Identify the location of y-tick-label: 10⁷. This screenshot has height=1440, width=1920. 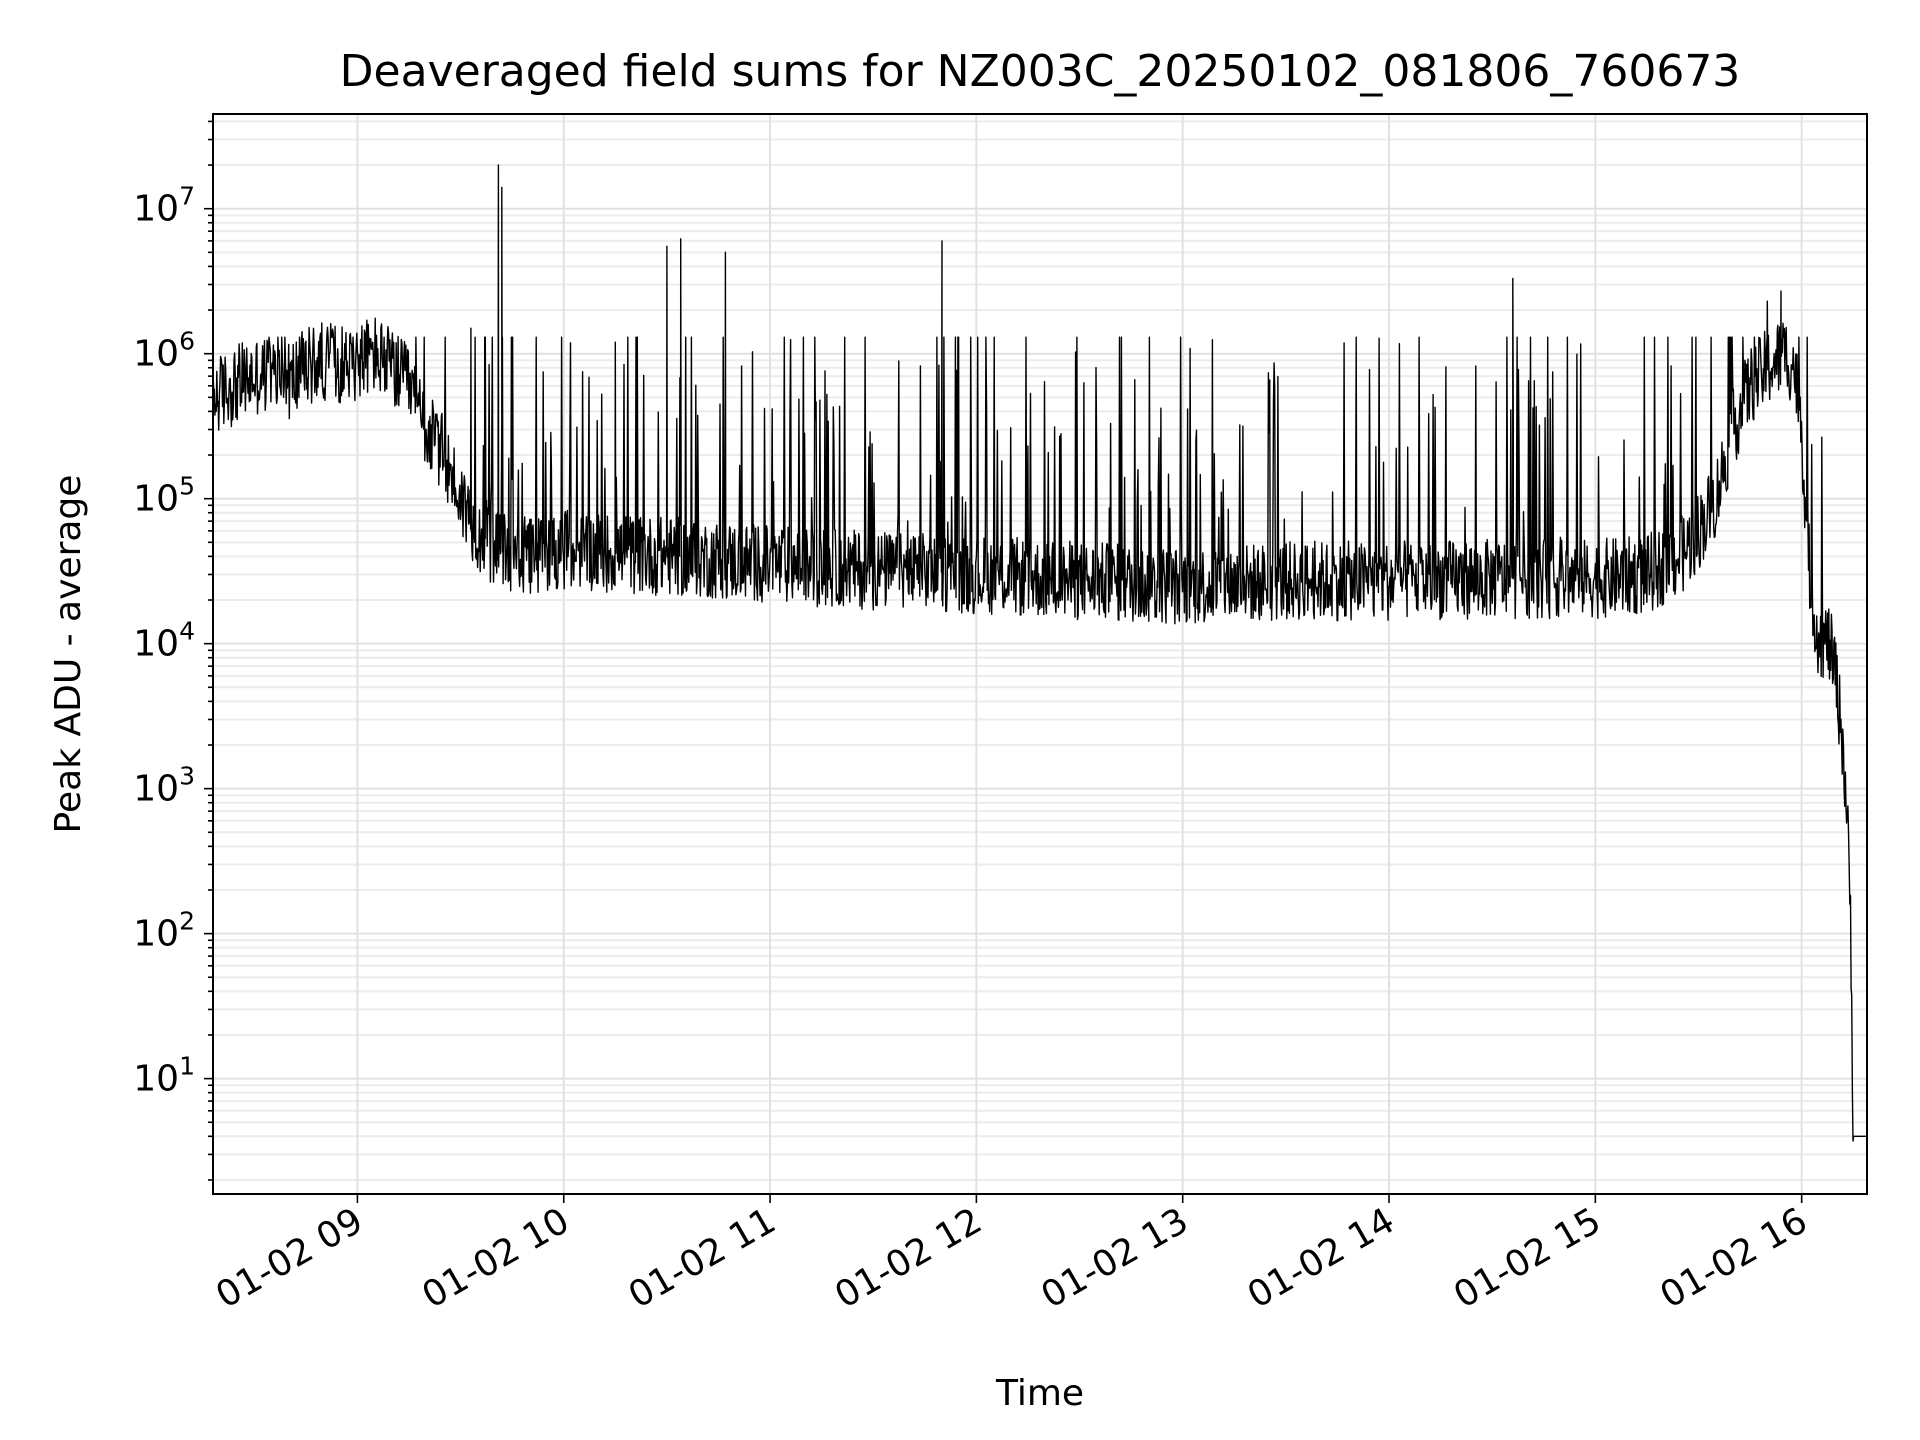
(164, 206).